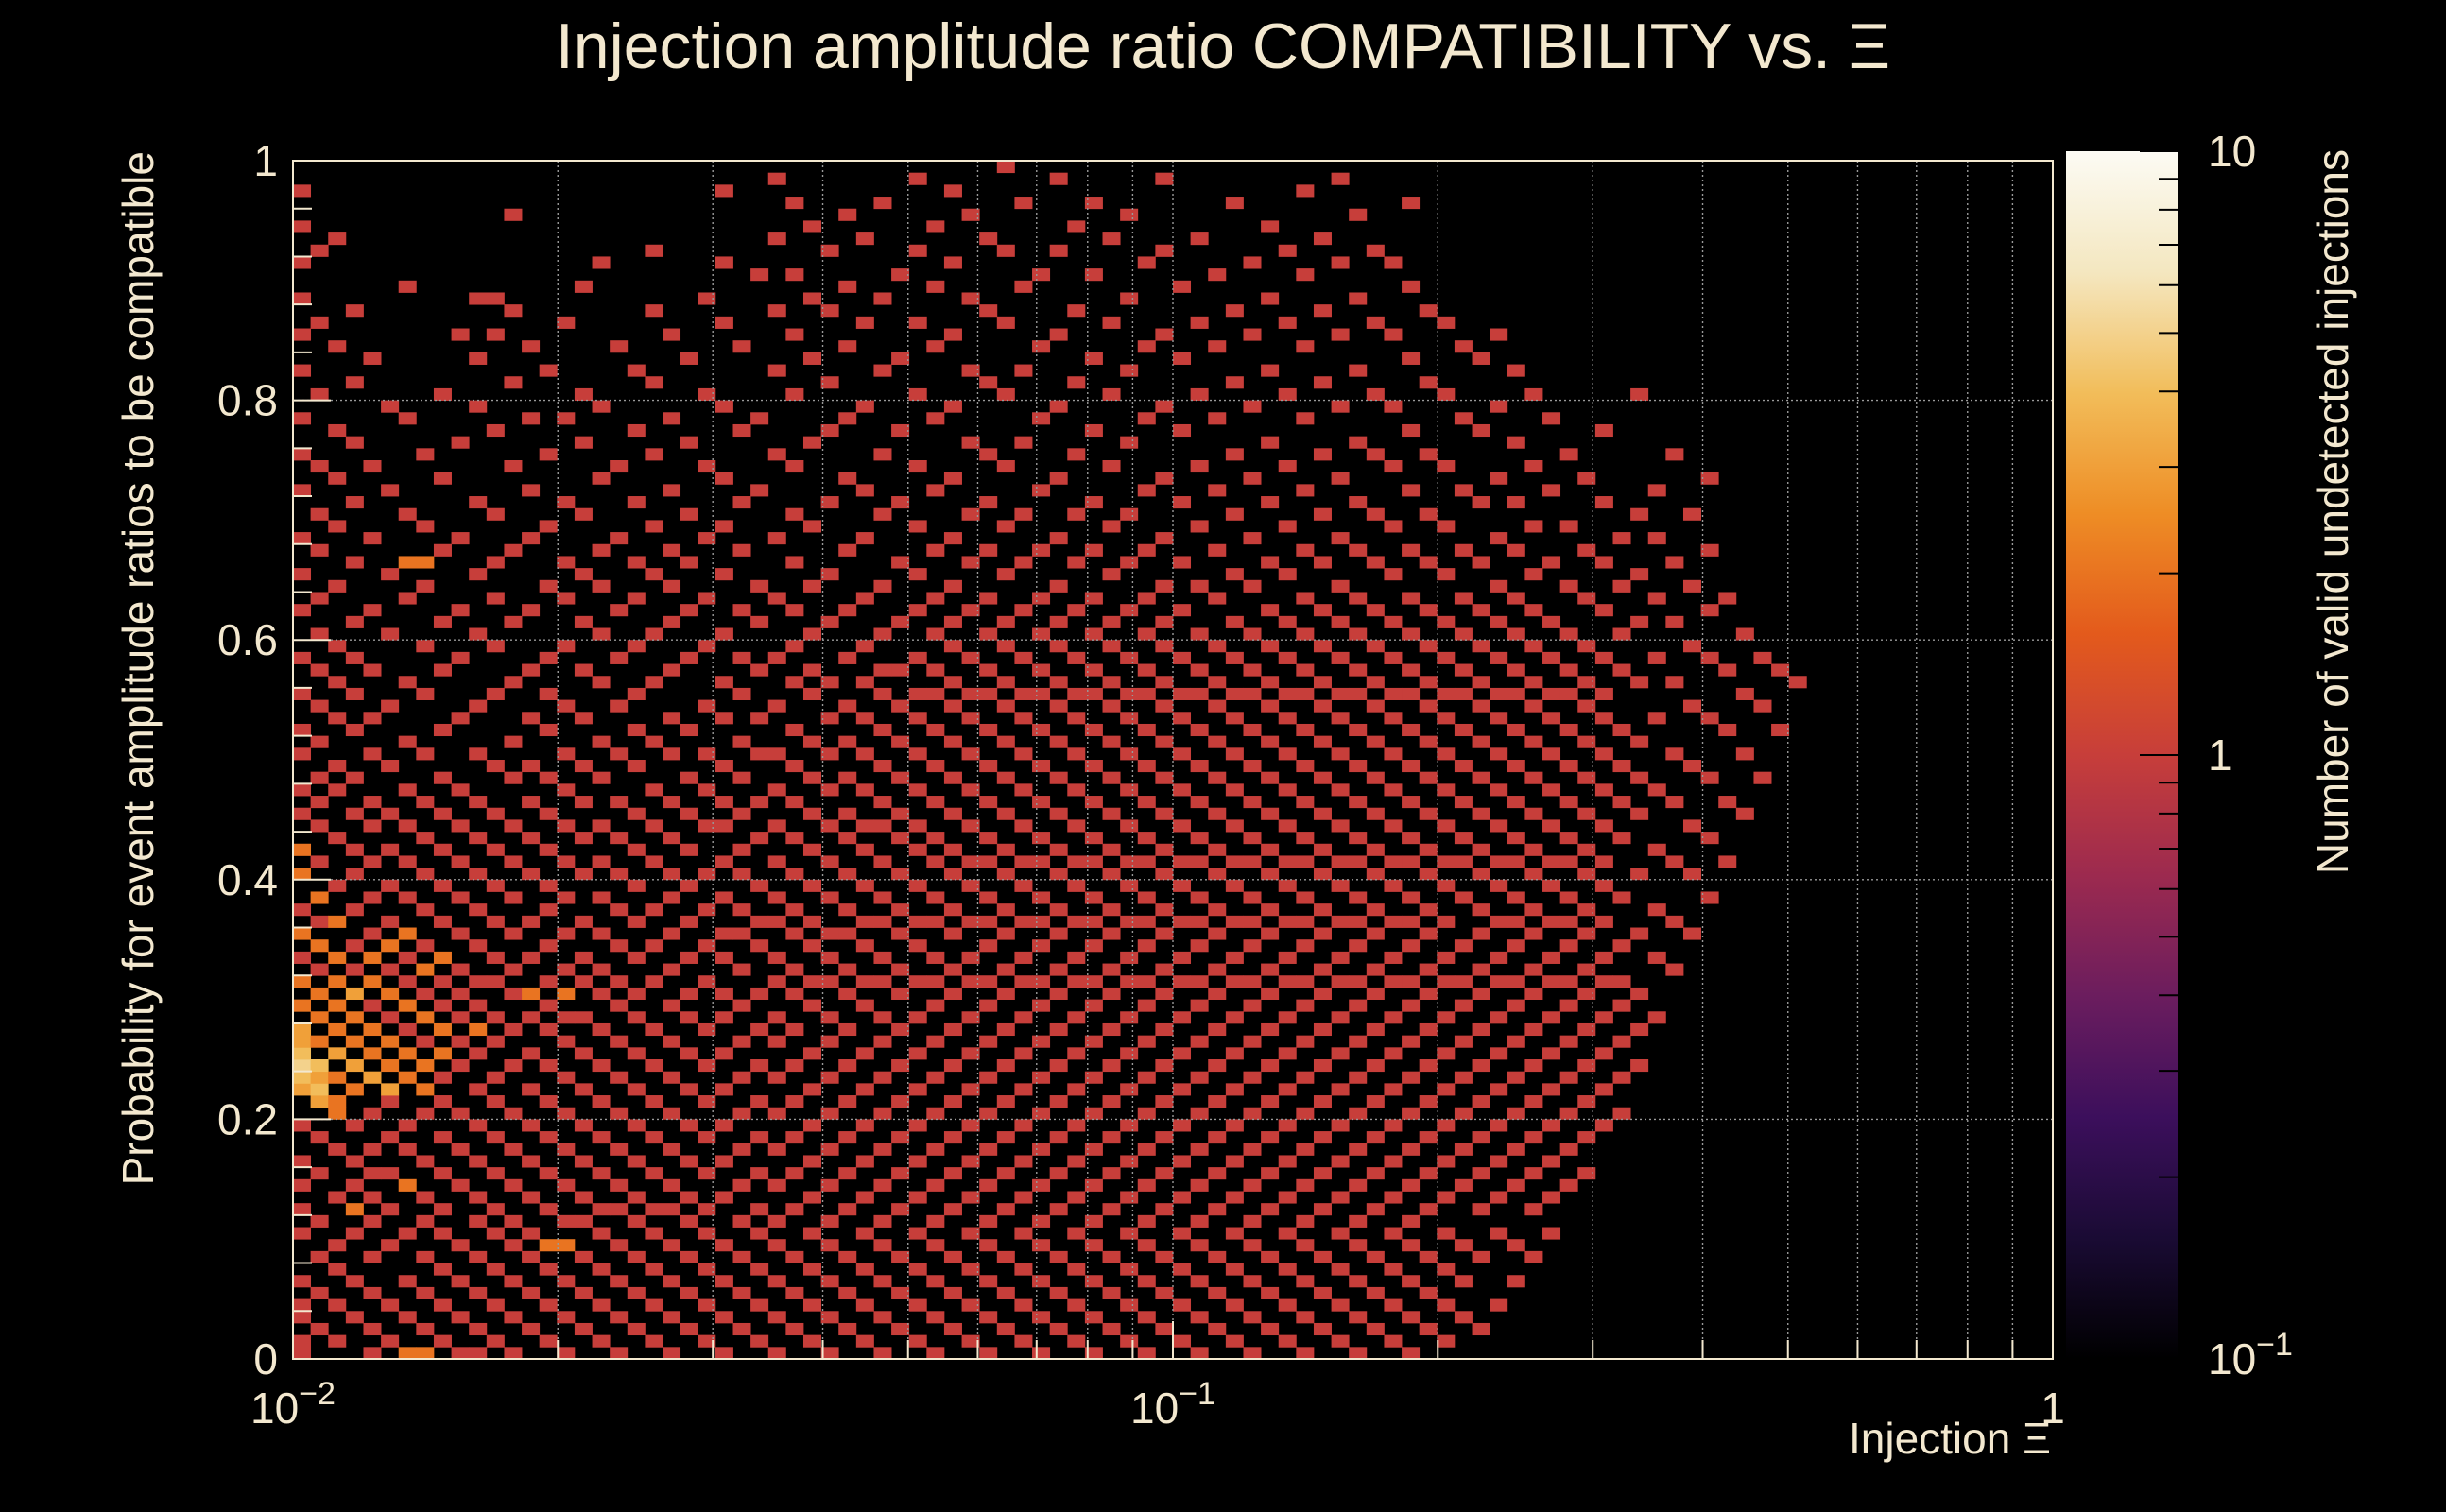 The image size is (2446, 1512). What do you see at coordinates (2053, 1408) in the screenshot?
I see `x-tick-label: 1` at bounding box center [2053, 1408].